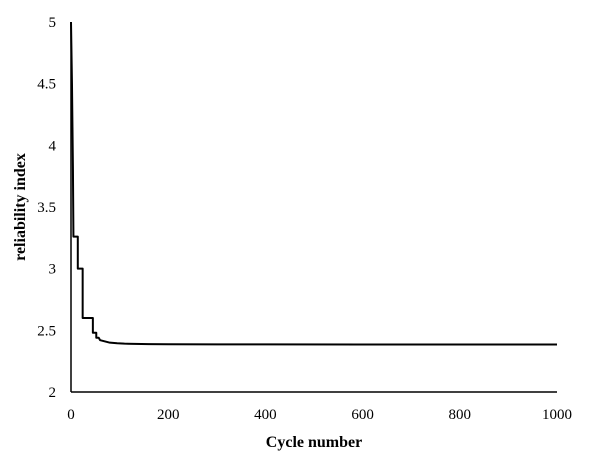  What do you see at coordinates (265, 415) in the screenshot?
I see `x-tick-label: 400` at bounding box center [265, 415].